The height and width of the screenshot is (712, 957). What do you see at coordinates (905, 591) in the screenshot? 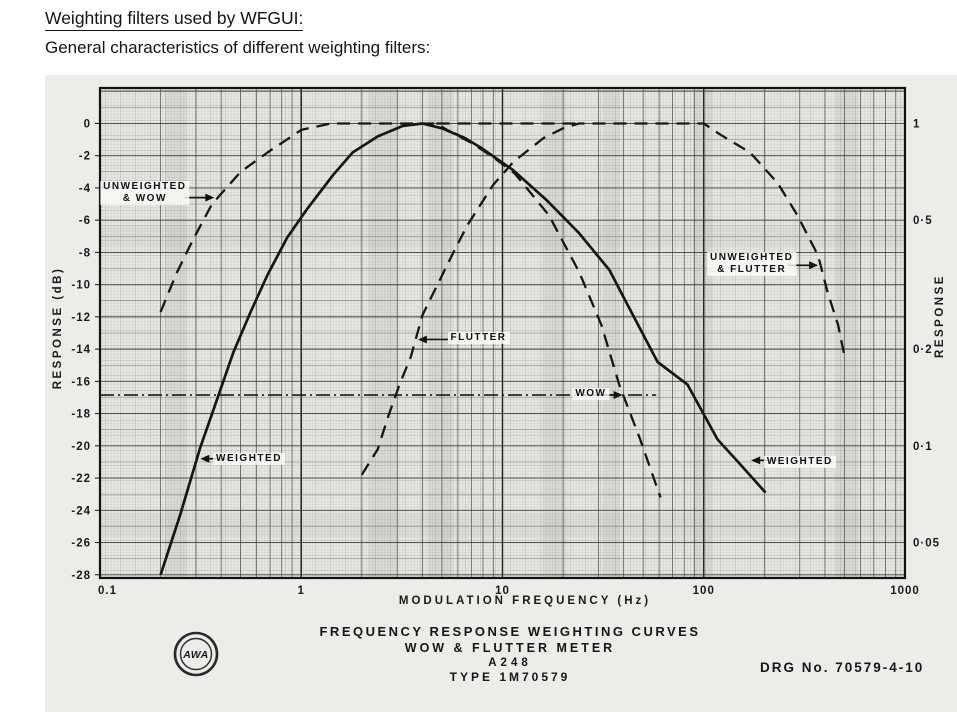
I see `xaxis-tick: 1000` at bounding box center [905, 591].